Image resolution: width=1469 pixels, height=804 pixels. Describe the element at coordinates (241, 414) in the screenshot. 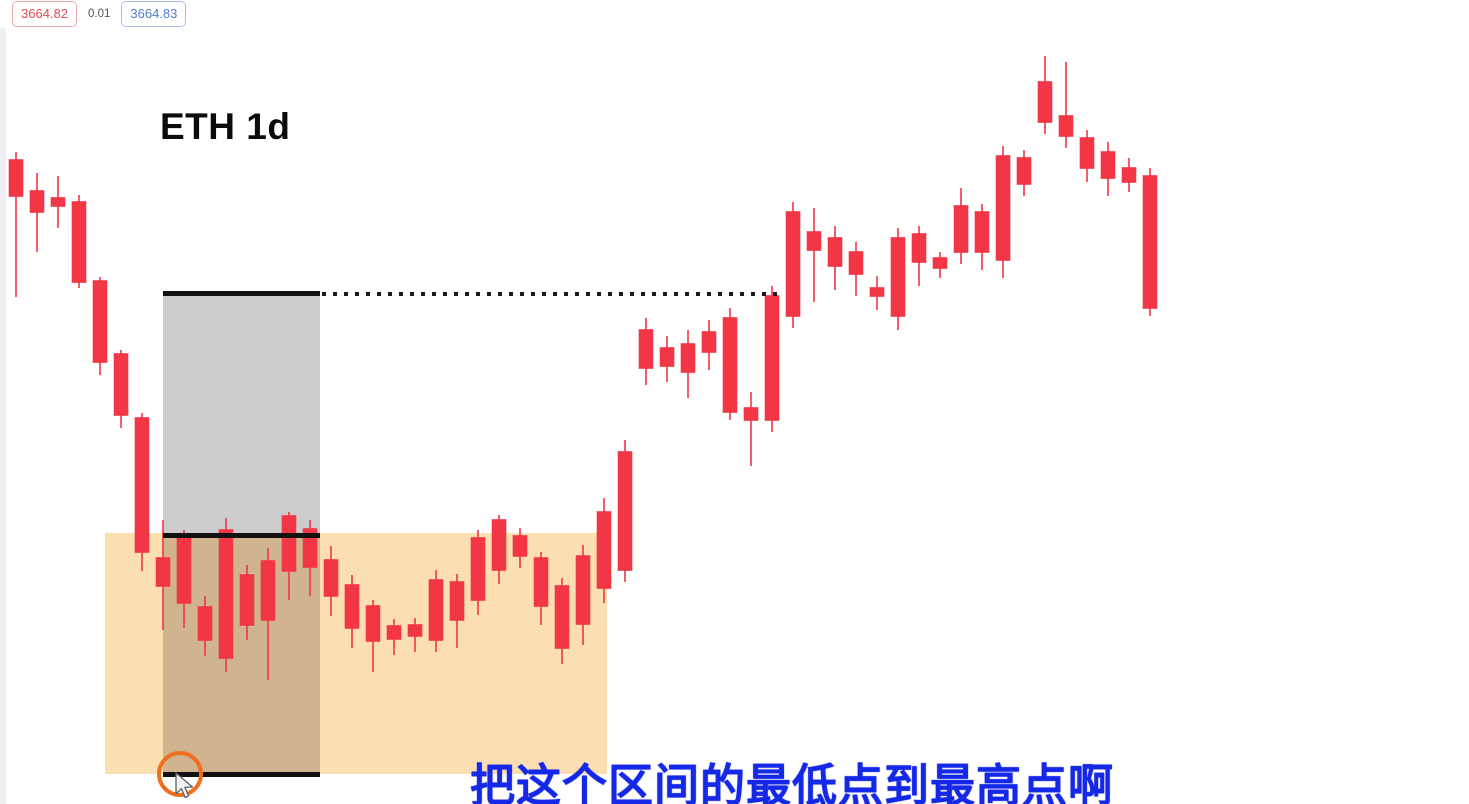

I see `upper-range-box` at that location.